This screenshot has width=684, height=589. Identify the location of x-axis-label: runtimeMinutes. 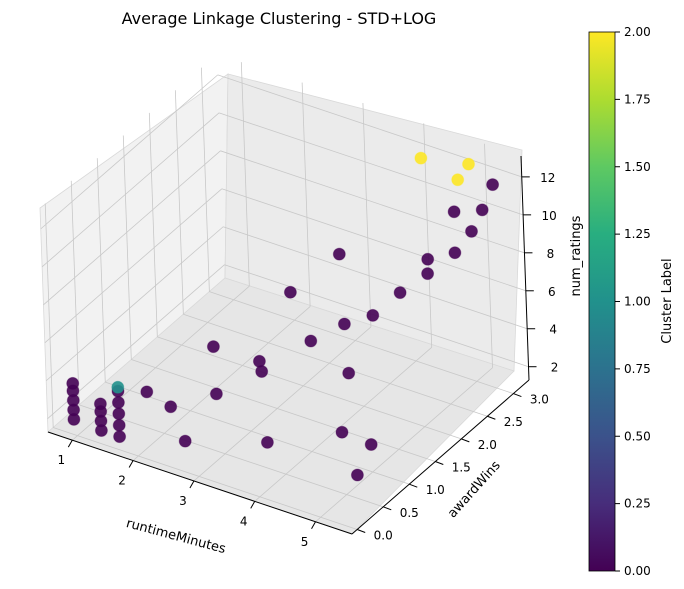
(176, 536).